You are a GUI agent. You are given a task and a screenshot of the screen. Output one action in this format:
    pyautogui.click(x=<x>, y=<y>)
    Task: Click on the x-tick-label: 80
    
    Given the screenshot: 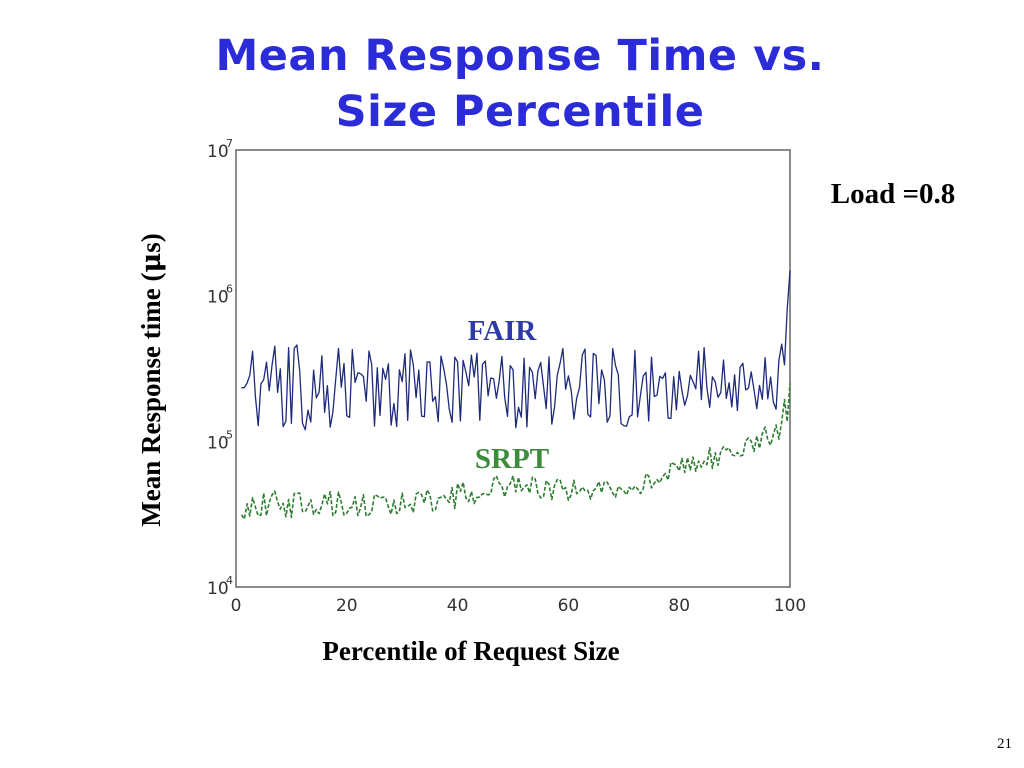 What is the action you would take?
    pyautogui.click(x=679, y=606)
    